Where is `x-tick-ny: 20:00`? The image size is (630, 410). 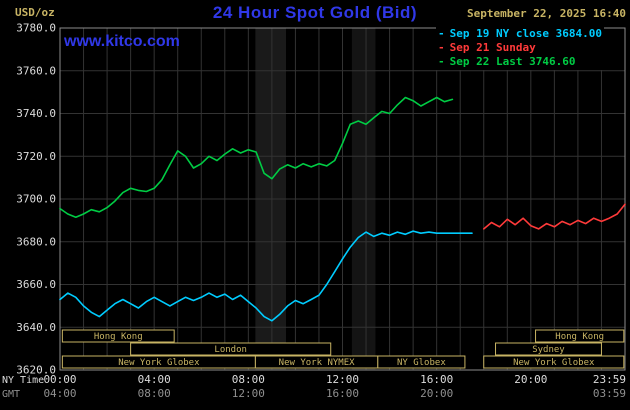
x-tick-ny: 20:00 is located at coordinates (530, 379).